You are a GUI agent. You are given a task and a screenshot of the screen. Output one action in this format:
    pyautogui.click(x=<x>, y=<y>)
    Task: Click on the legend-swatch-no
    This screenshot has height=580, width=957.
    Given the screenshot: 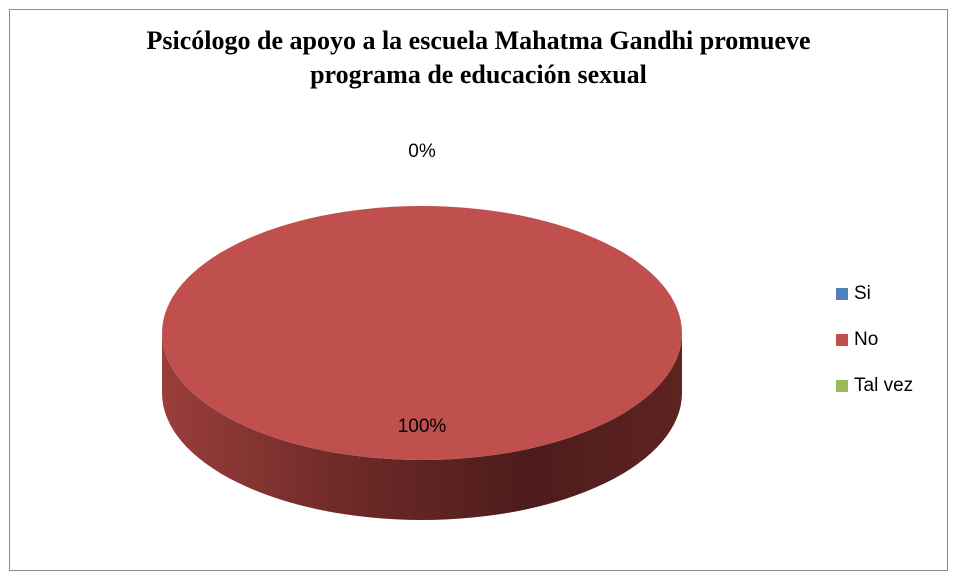 What is the action you would take?
    pyautogui.click(x=842, y=340)
    